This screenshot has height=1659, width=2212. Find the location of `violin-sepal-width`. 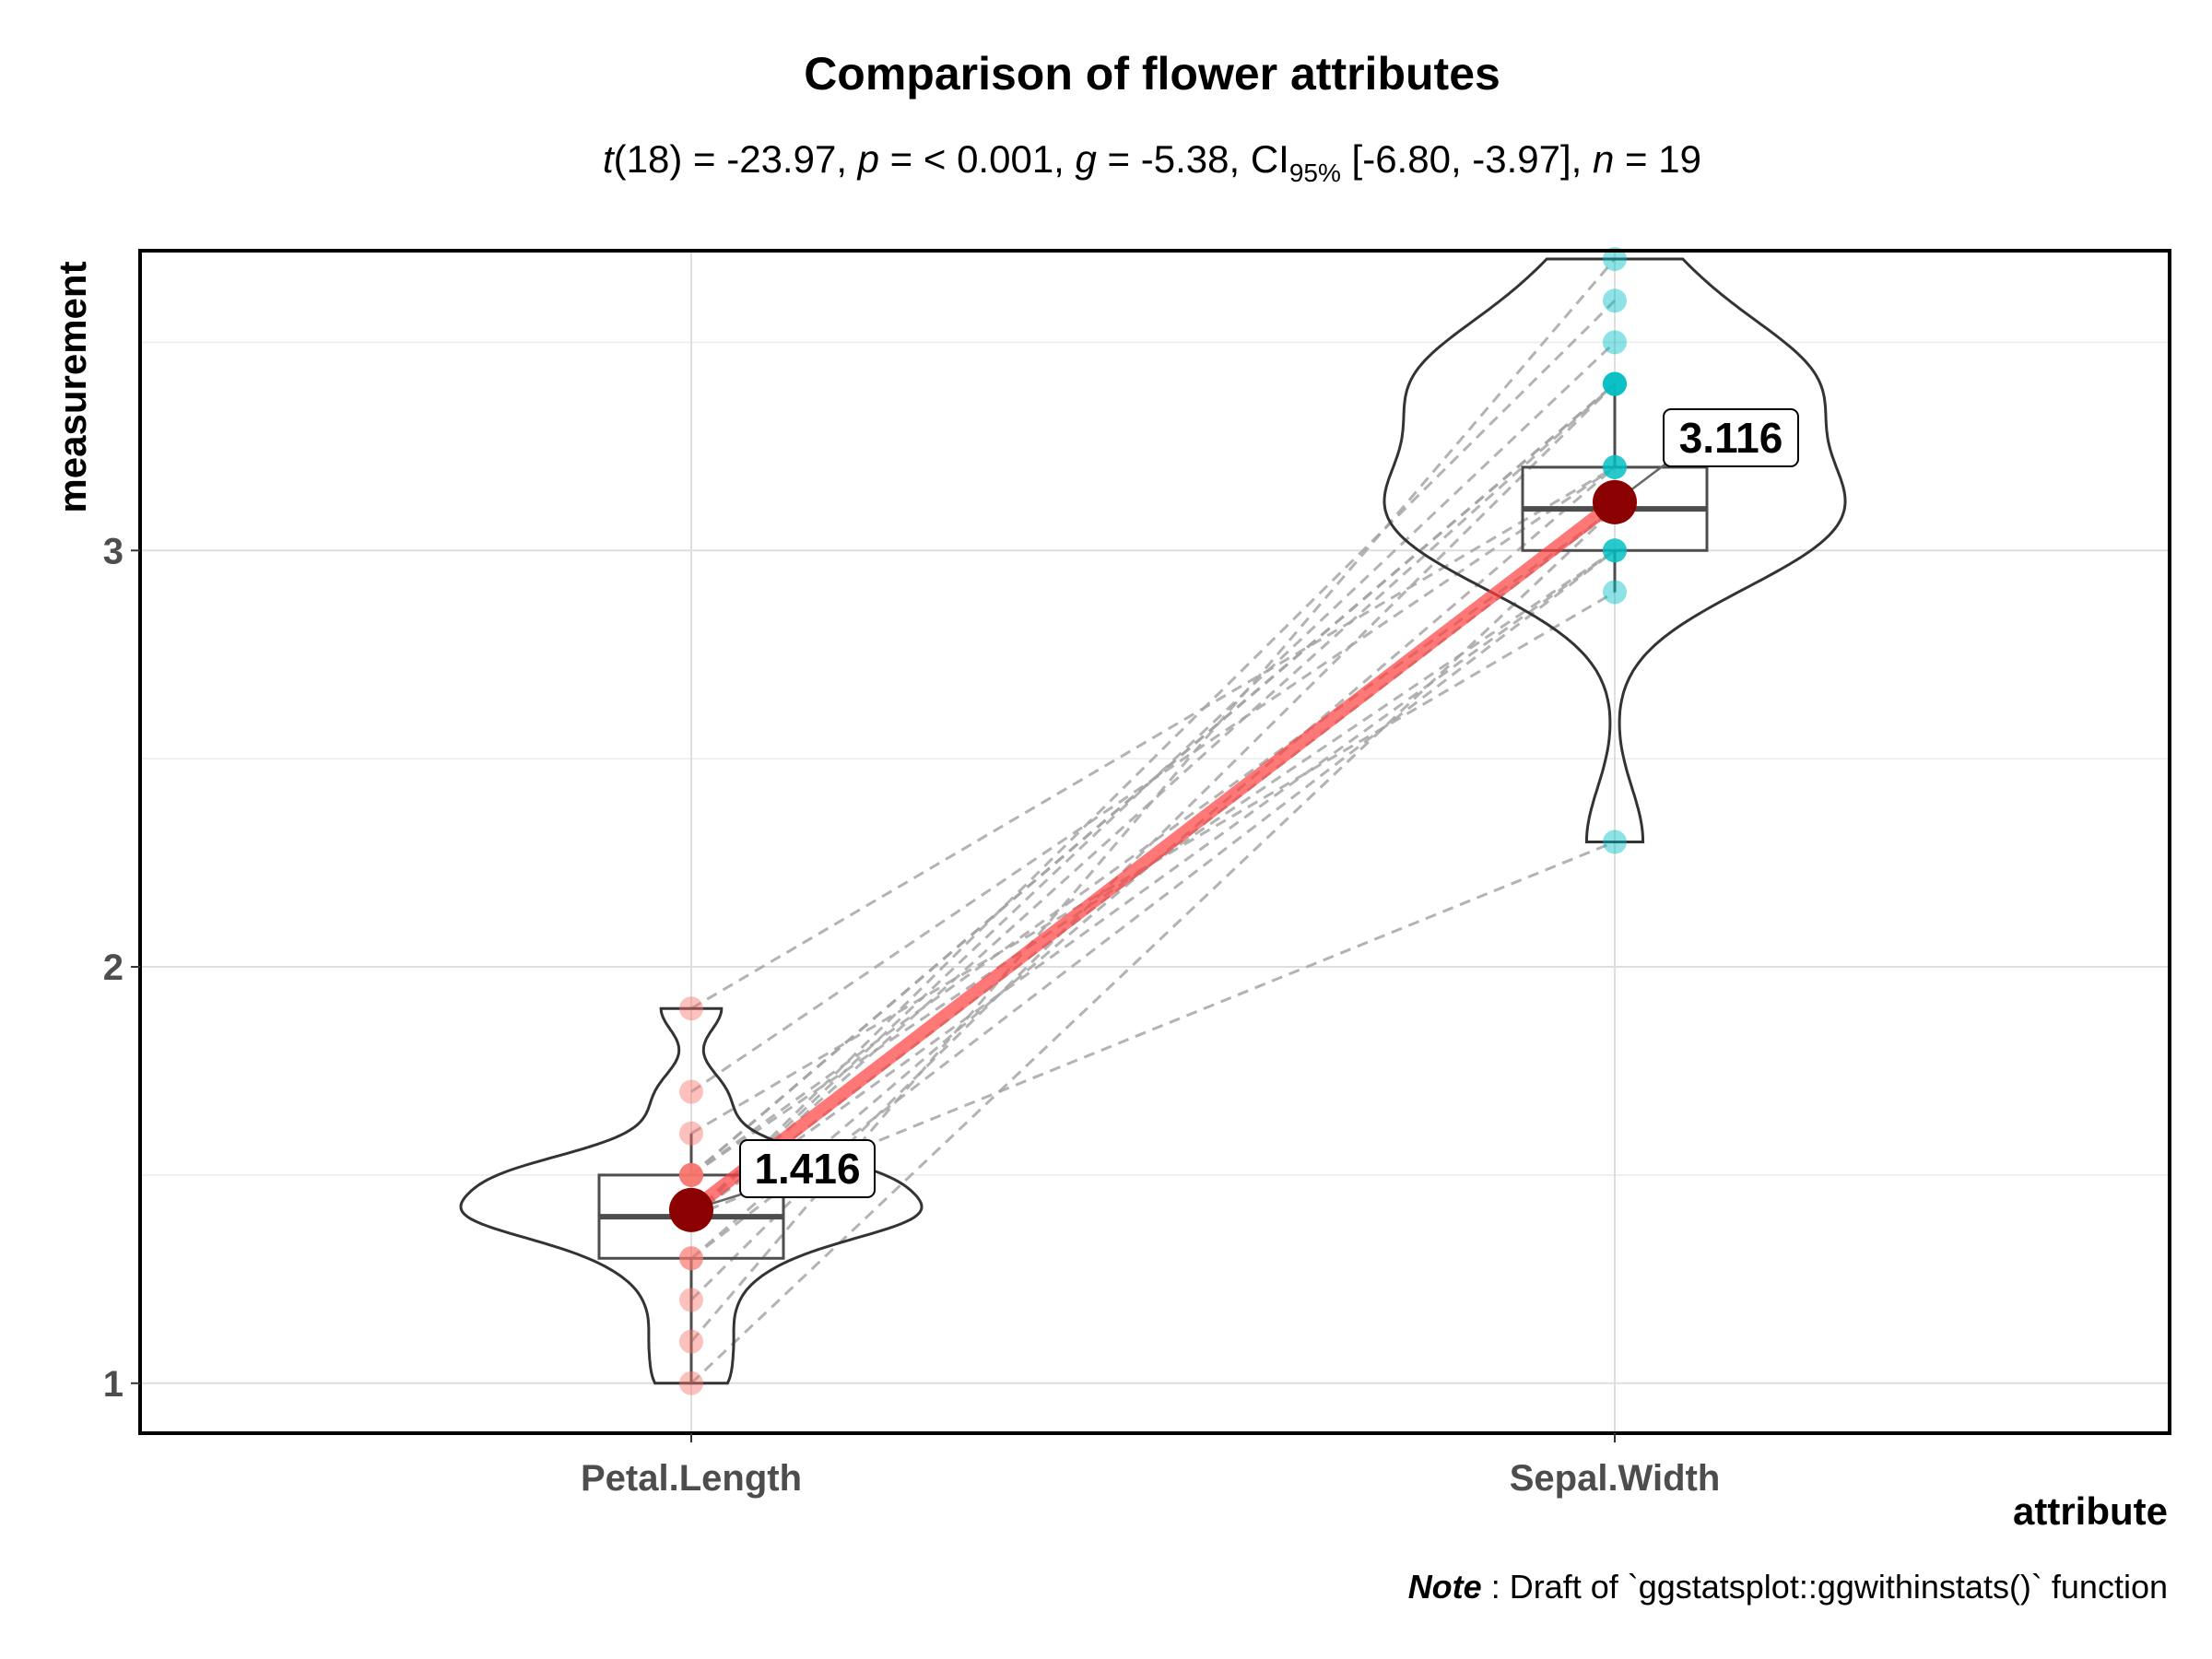

violin-sepal-width is located at coordinates (1614, 550).